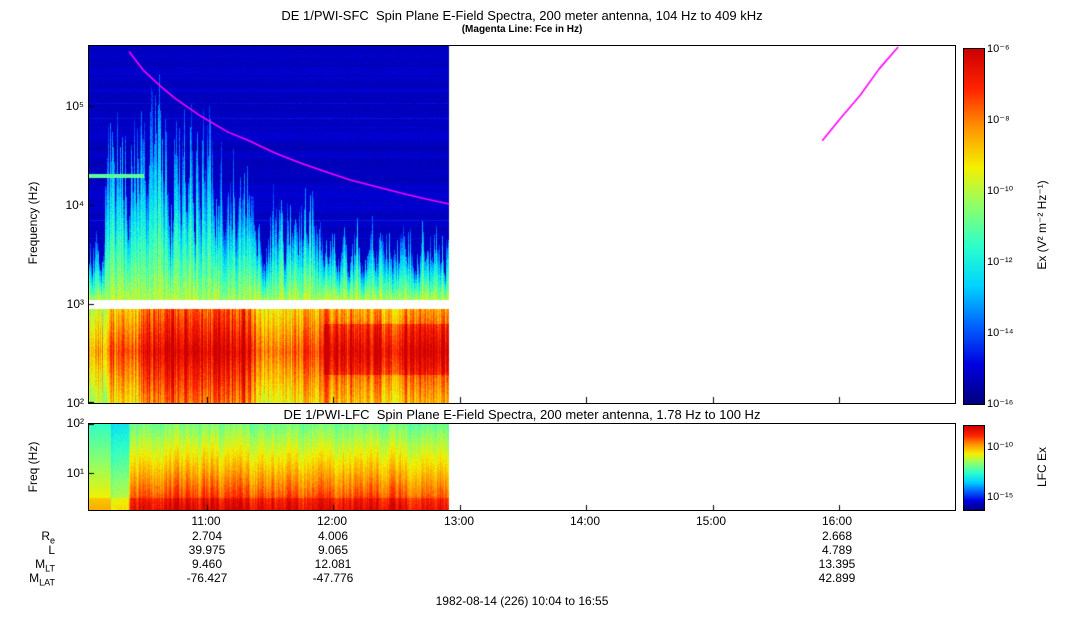 The image size is (1083, 620). What do you see at coordinates (207, 578) in the screenshot?
I see `ephemeris-value: -76.427` at bounding box center [207, 578].